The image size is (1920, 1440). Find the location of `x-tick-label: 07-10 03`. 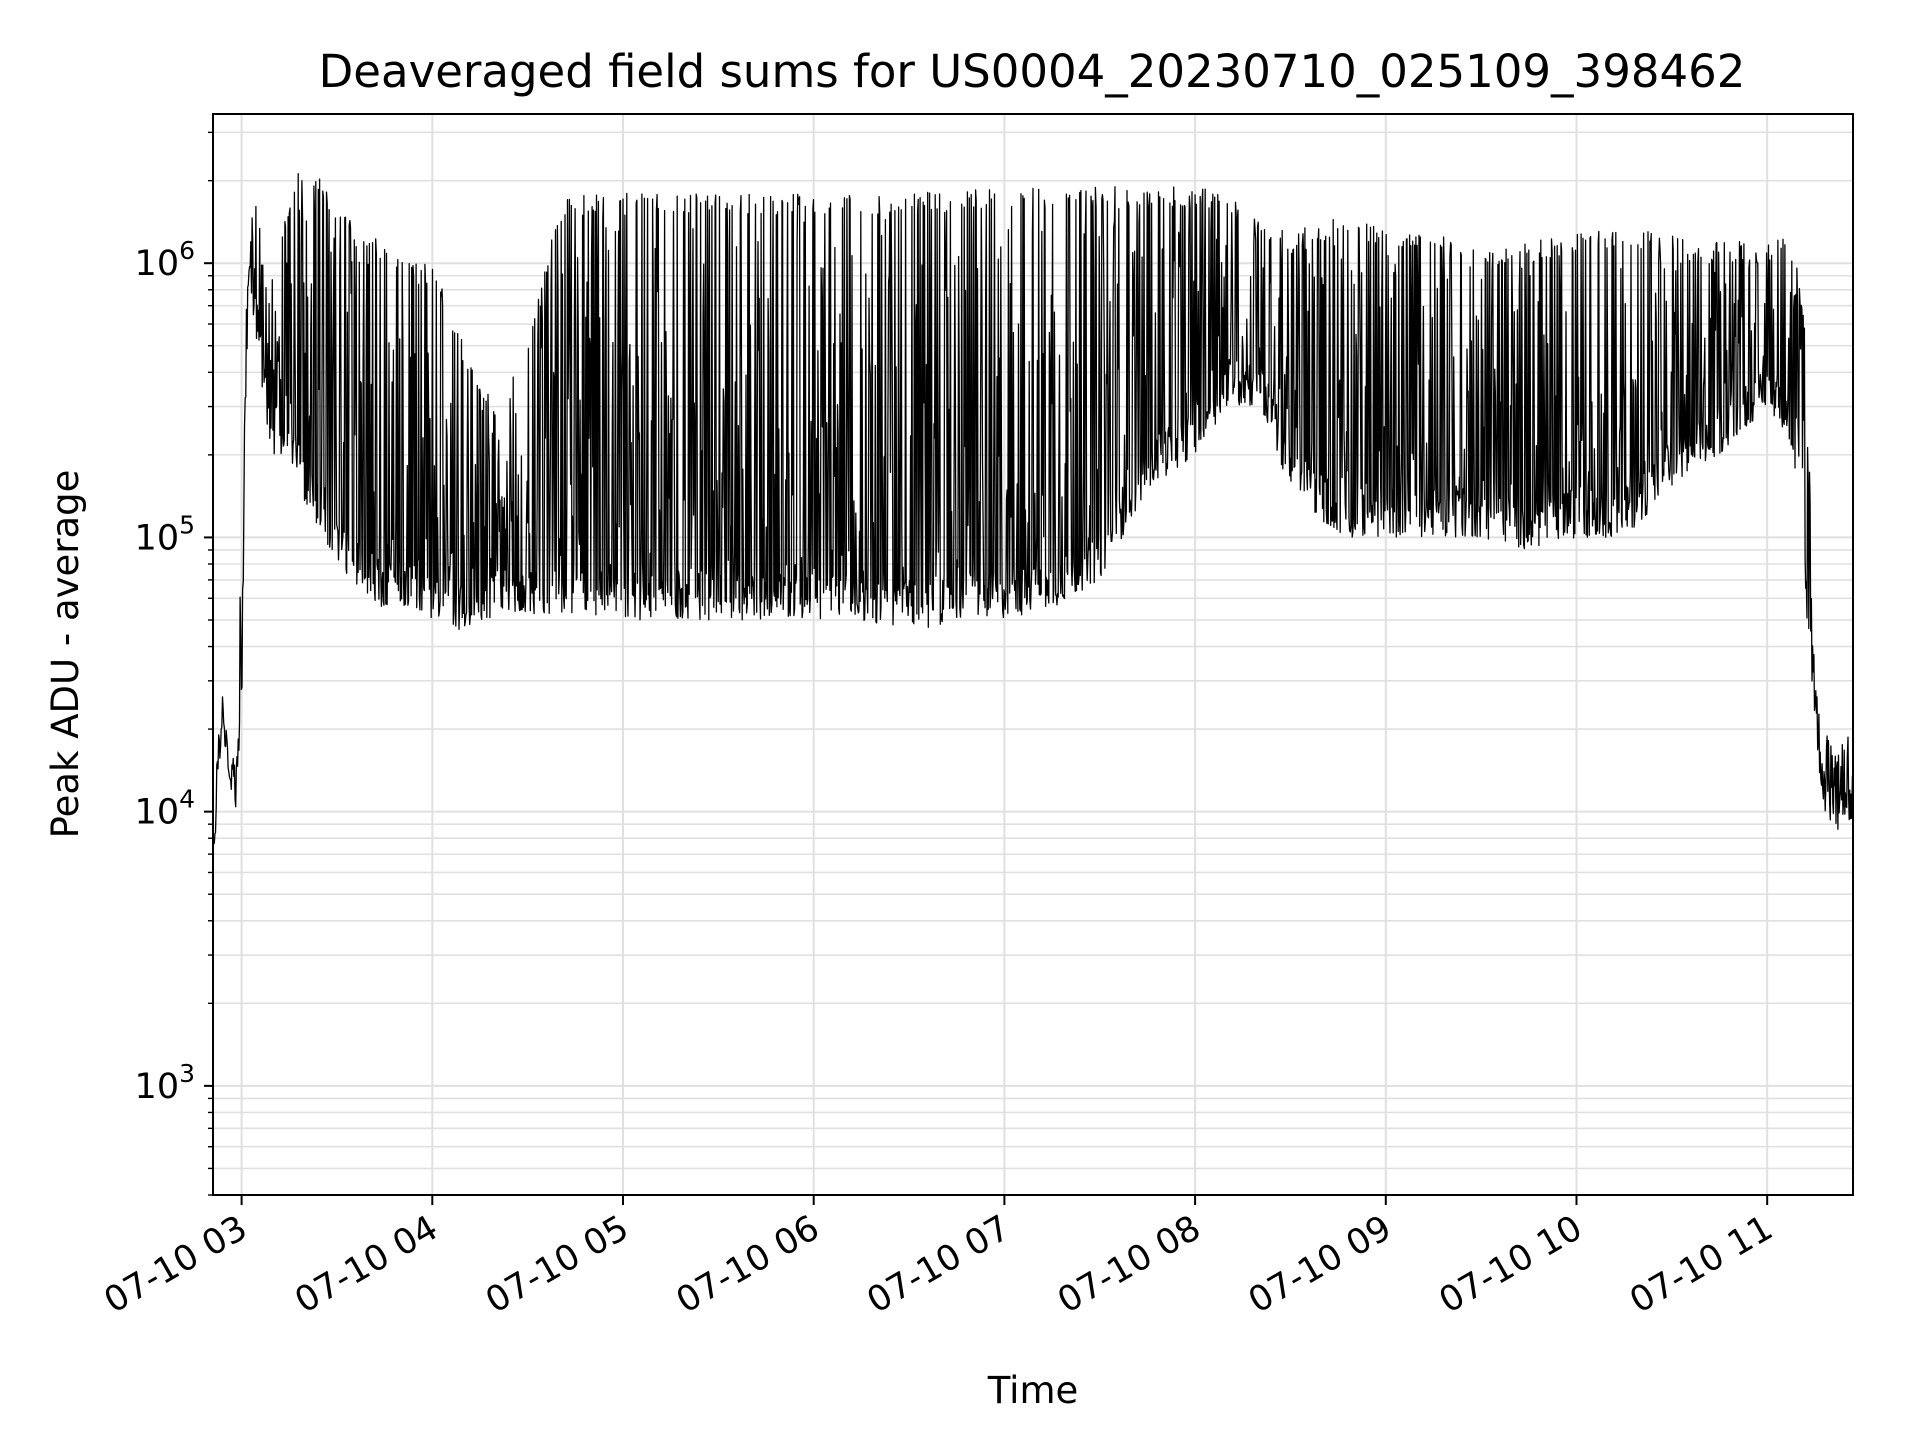

x-tick-label: 07-10 03 is located at coordinates (176, 1264).